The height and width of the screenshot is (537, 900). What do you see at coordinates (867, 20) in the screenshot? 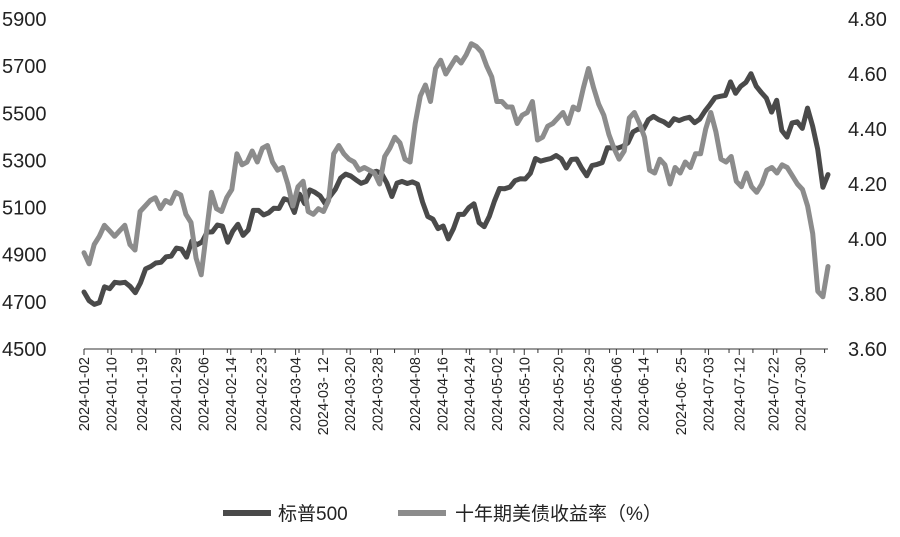
I see `y-right-tick-label: 4.80` at bounding box center [867, 20].